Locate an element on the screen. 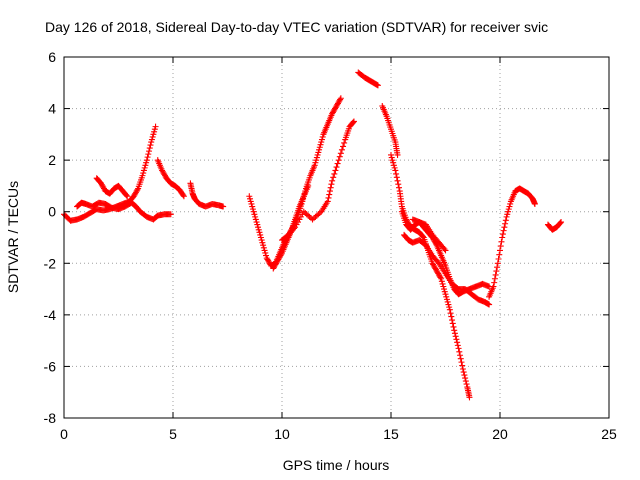  x-tick-label: 15 is located at coordinates (391, 434).